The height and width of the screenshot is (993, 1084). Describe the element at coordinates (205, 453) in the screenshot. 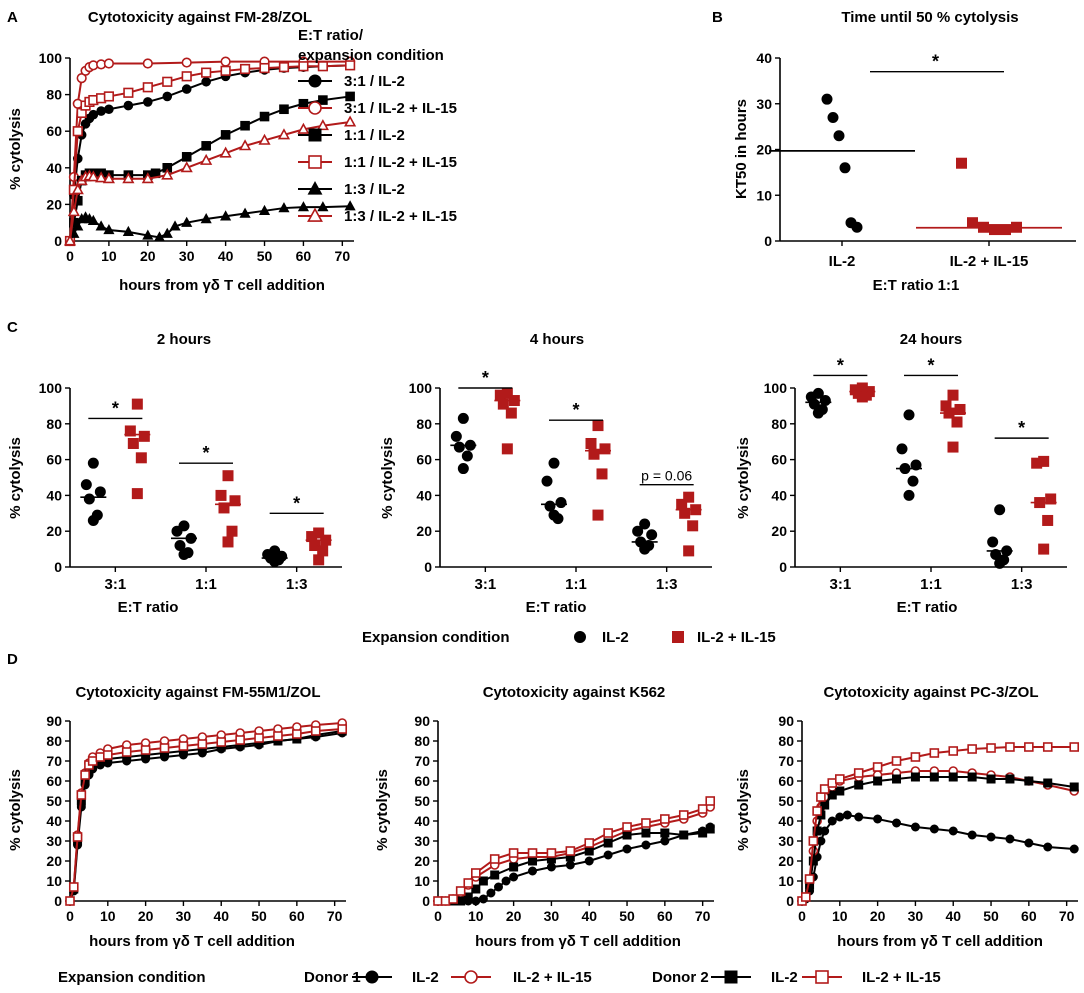

I see `significance-label: *` at that location.